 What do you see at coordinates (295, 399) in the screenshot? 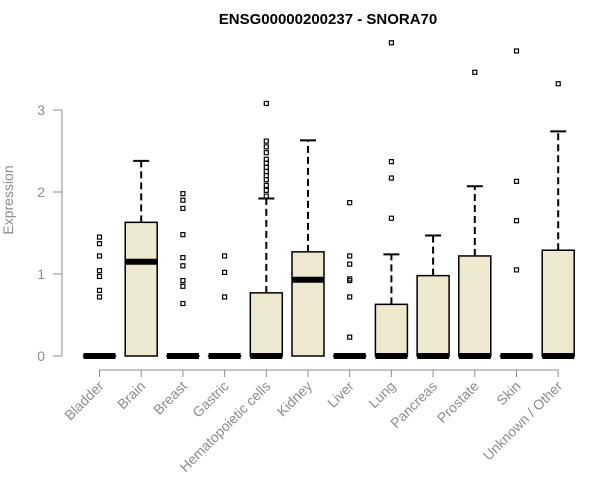
I see `x-tick-label: Kidney` at bounding box center [295, 399].